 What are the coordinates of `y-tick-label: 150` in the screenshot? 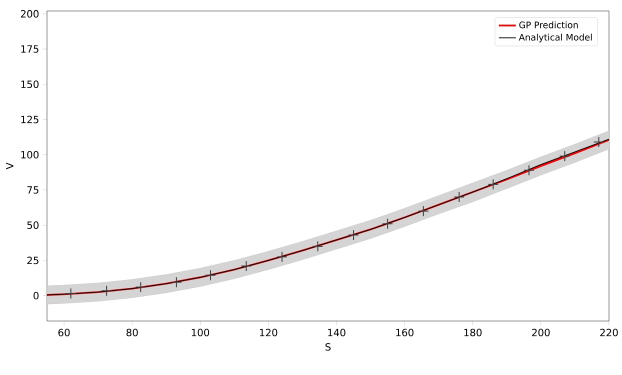 It's located at (30, 84).